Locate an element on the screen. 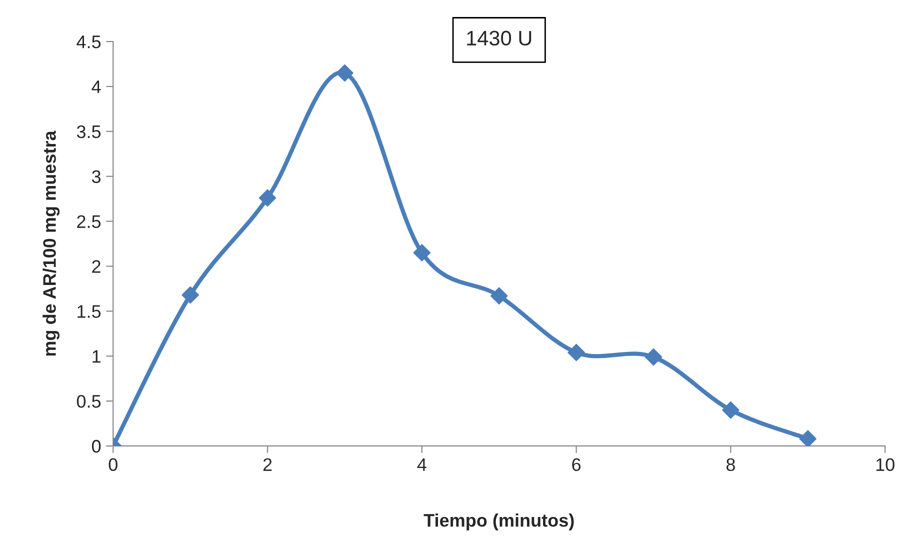 Image resolution: width=905 pixels, height=554 pixels. y-tick-label: 4 is located at coordinates (96, 87).